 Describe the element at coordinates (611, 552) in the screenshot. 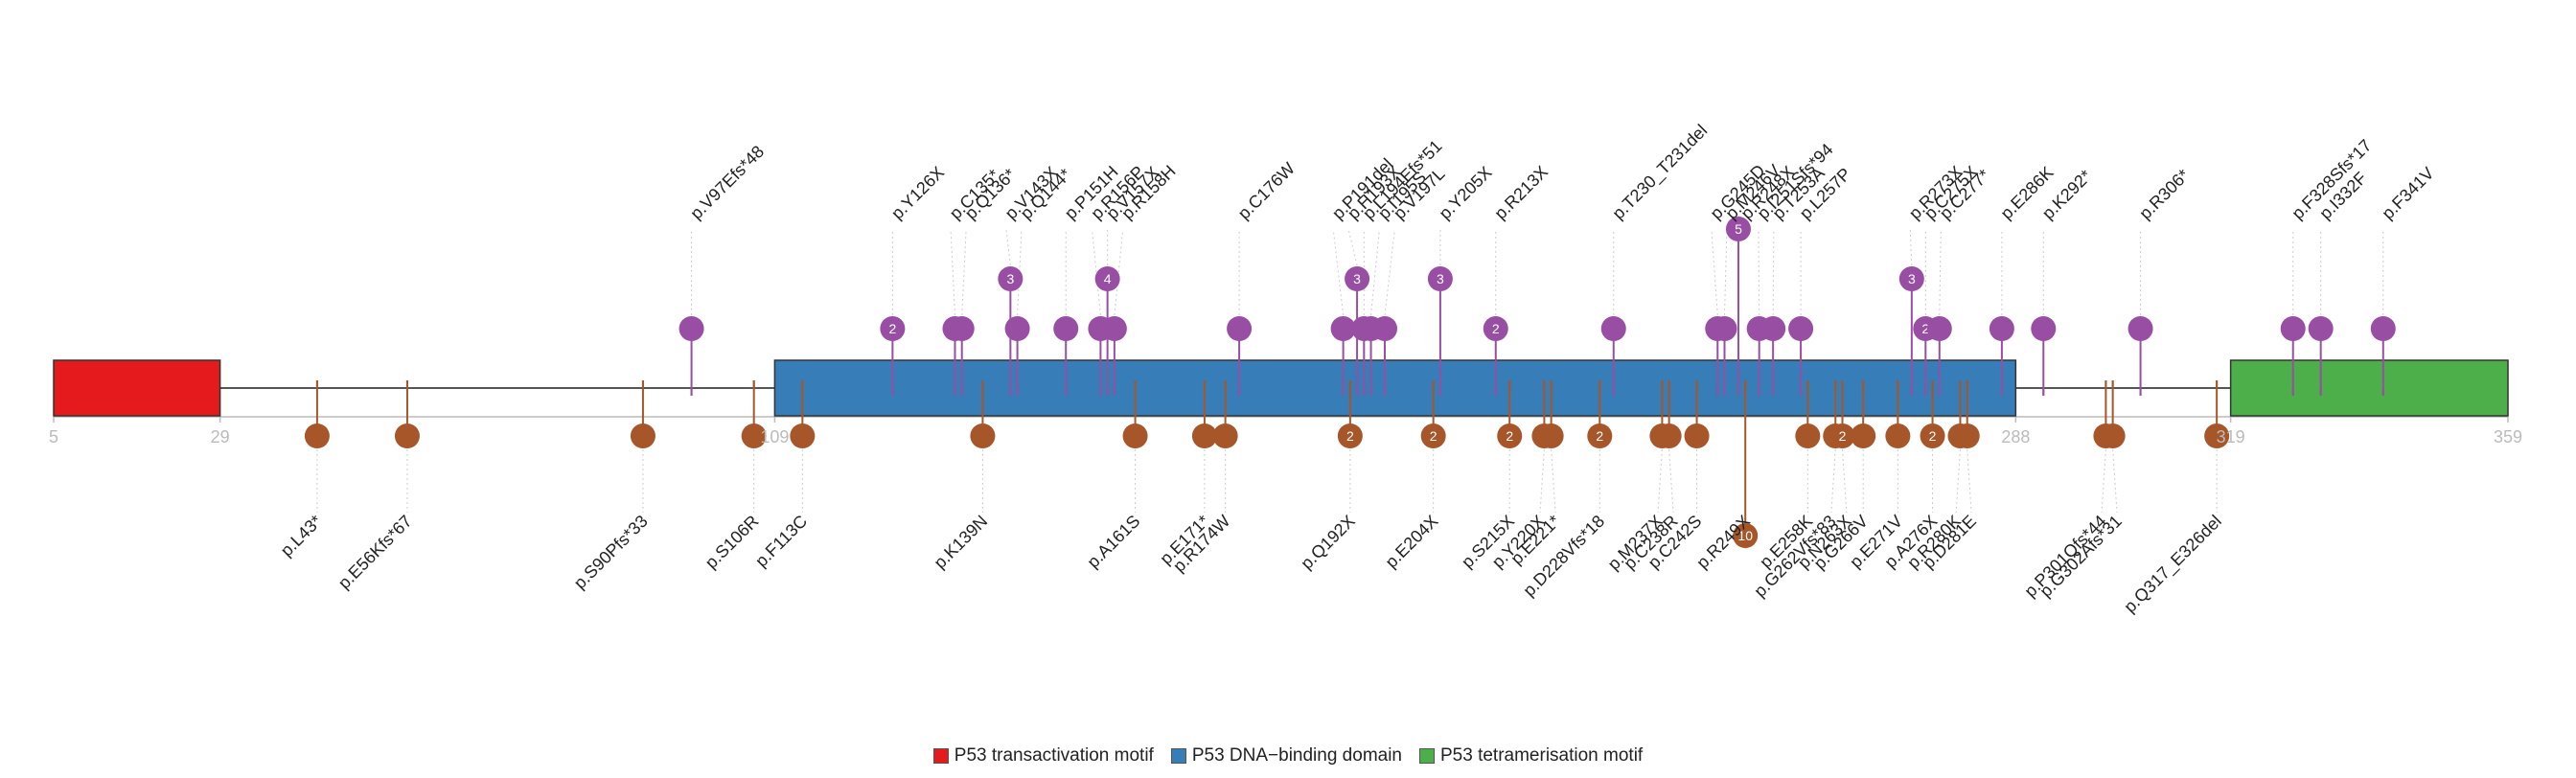

I see `mutation-label: p.S90Pfs*33` at that location.